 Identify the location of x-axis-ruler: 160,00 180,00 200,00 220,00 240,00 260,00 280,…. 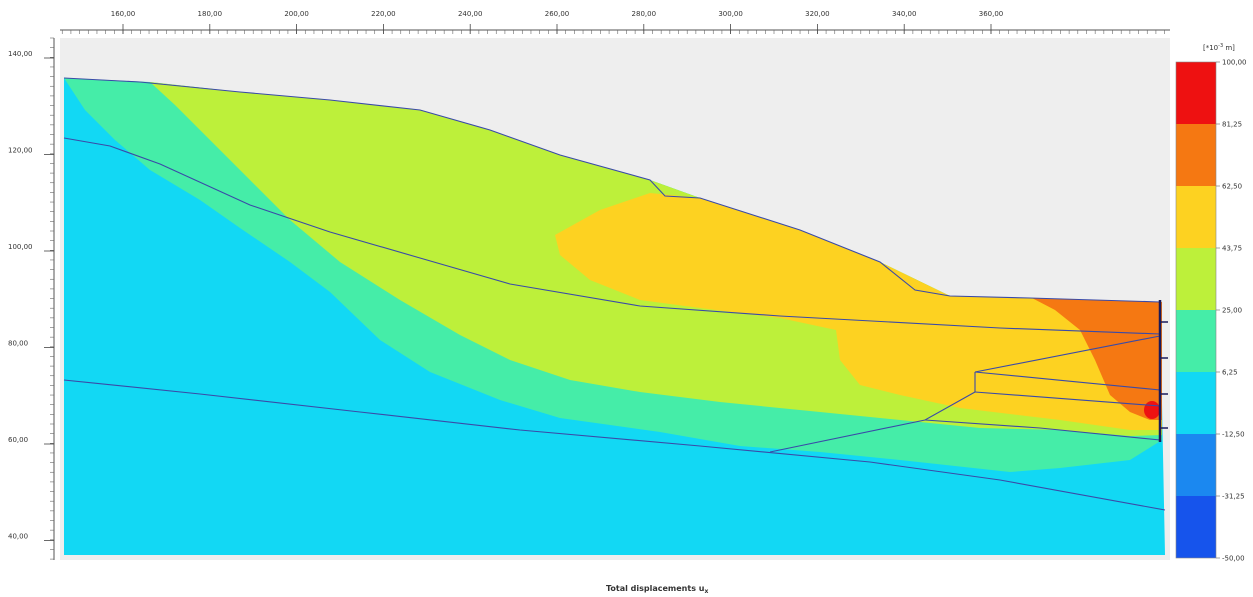
(615, 22).